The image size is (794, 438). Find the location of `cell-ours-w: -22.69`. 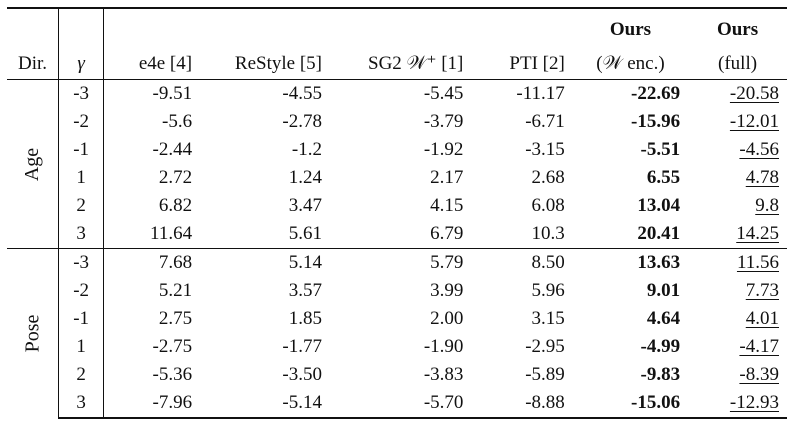

cell-ours-w: -22.69 is located at coordinates (656, 93).